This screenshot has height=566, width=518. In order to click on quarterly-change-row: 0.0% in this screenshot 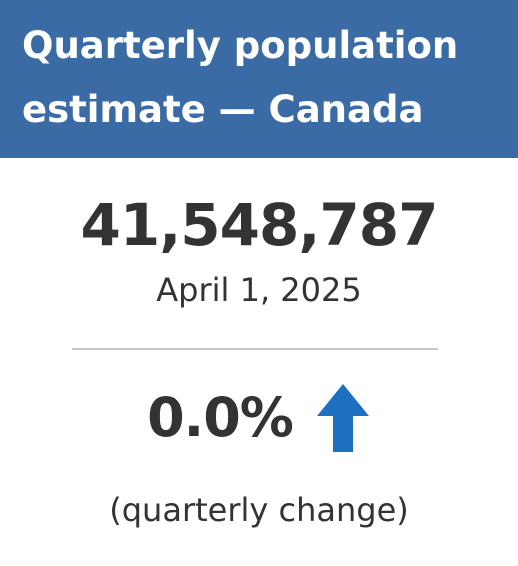, I will do `click(259, 418)`.